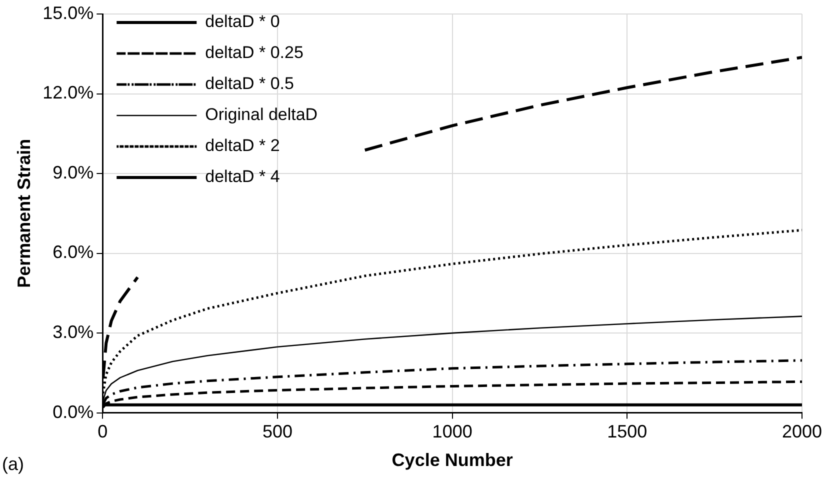 This screenshot has height=482, width=832. Describe the element at coordinates (68, 92) in the screenshot. I see `y-tick-label: 12.0%` at that location.